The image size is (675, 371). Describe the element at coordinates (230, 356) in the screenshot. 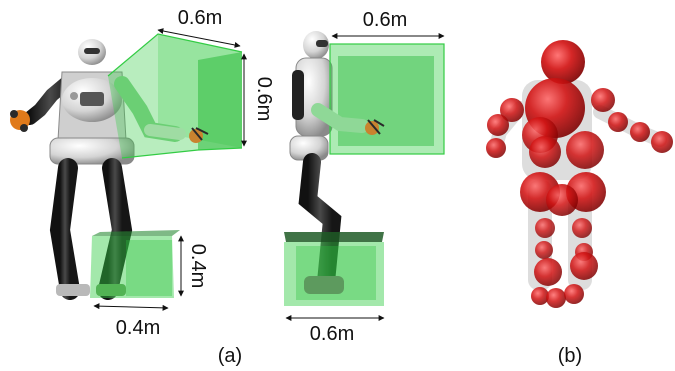

I see `panel-a-caption: (a)` at that location.